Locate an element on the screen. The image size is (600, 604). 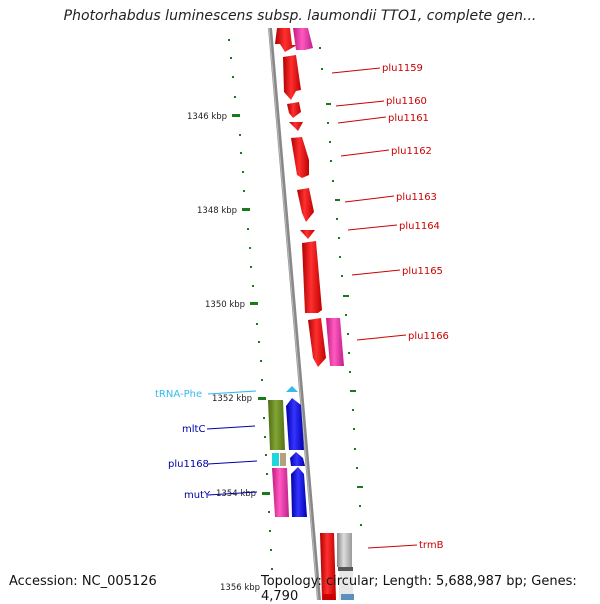
gene-label-plu1161: plu1161 is located at coordinates (408, 118).